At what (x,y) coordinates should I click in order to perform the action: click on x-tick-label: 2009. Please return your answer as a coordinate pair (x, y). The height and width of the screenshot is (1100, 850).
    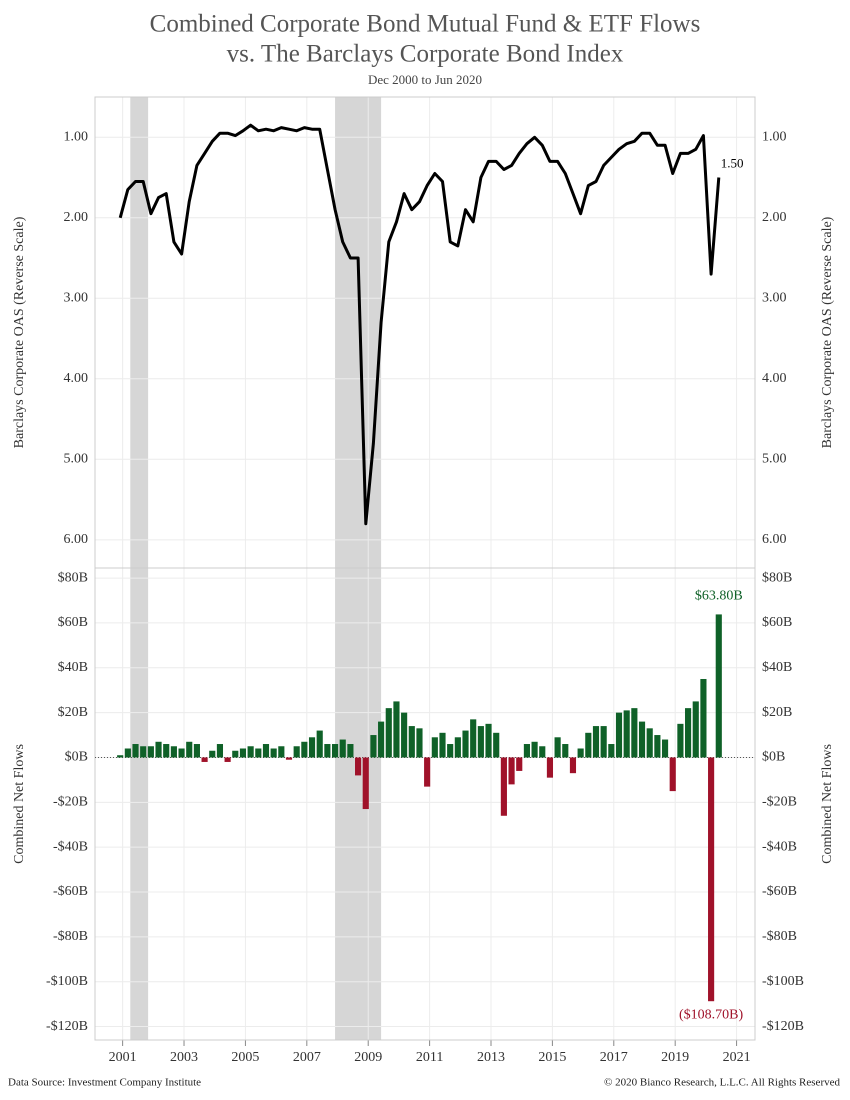
    Looking at the image, I should click on (368, 1057).